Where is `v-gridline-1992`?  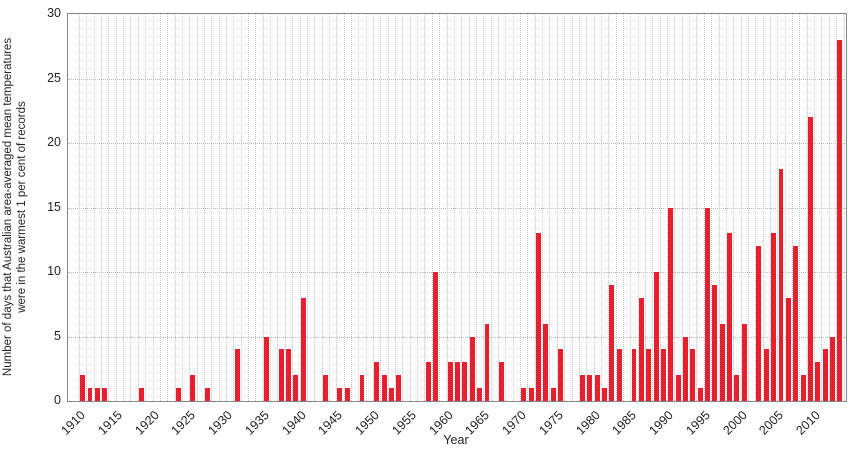
v-gridline-1992 is located at coordinates (682, 207).